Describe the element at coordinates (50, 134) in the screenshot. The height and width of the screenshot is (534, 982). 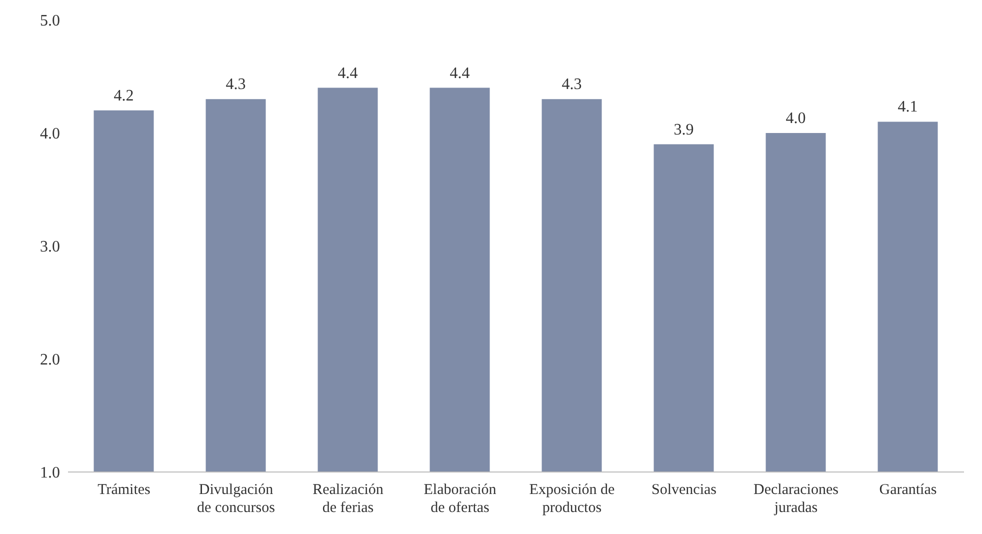
I see `y-tick-label: 4.0` at that location.